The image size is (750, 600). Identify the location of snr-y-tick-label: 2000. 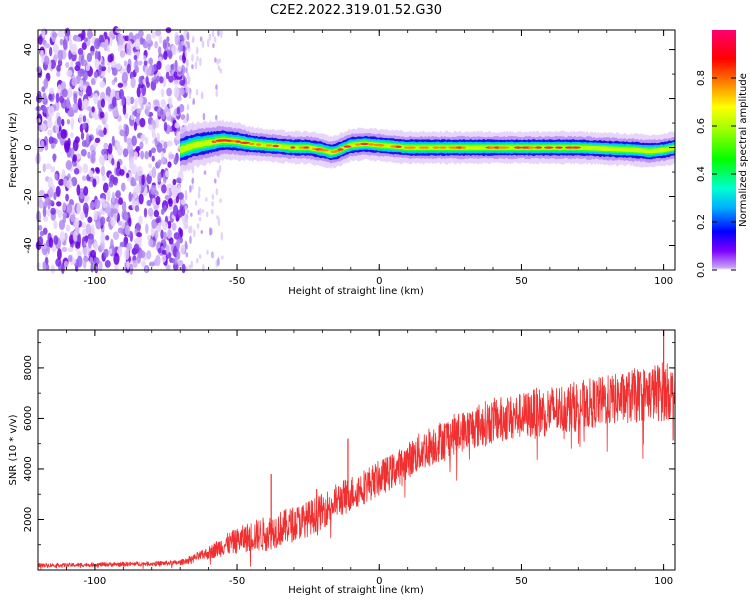
(28, 519).